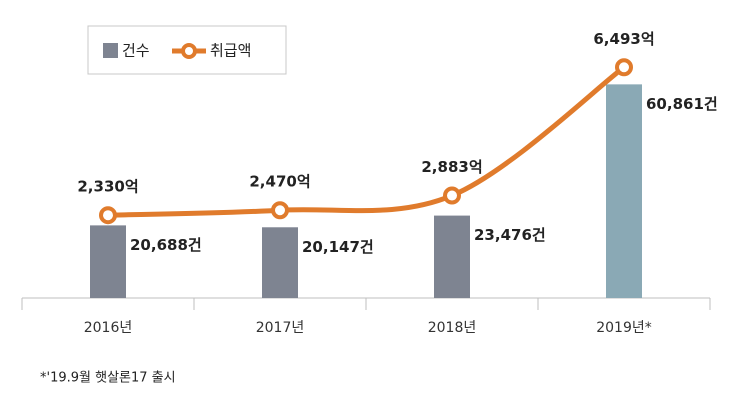 Image resolution: width=751 pixels, height=400 pixels. Describe the element at coordinates (136, 51) in the screenshot. I see `legend-label: 건수` at that location.